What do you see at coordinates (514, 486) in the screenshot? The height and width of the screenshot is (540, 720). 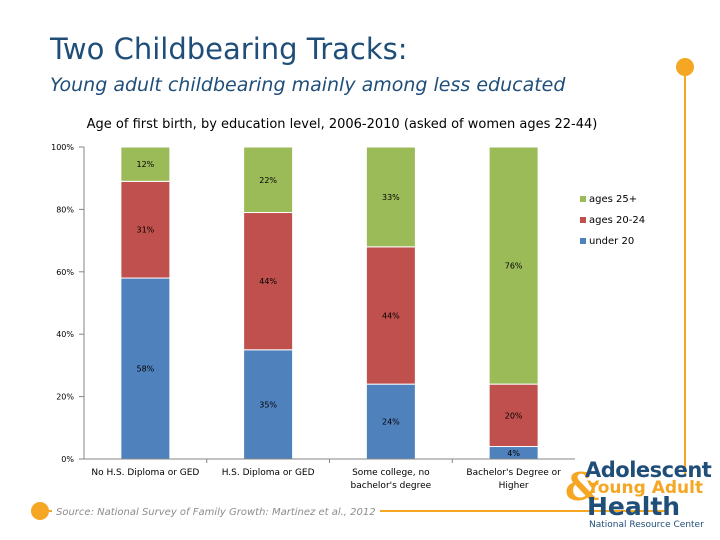 I see `x-category-label: Higher` at bounding box center [514, 486].